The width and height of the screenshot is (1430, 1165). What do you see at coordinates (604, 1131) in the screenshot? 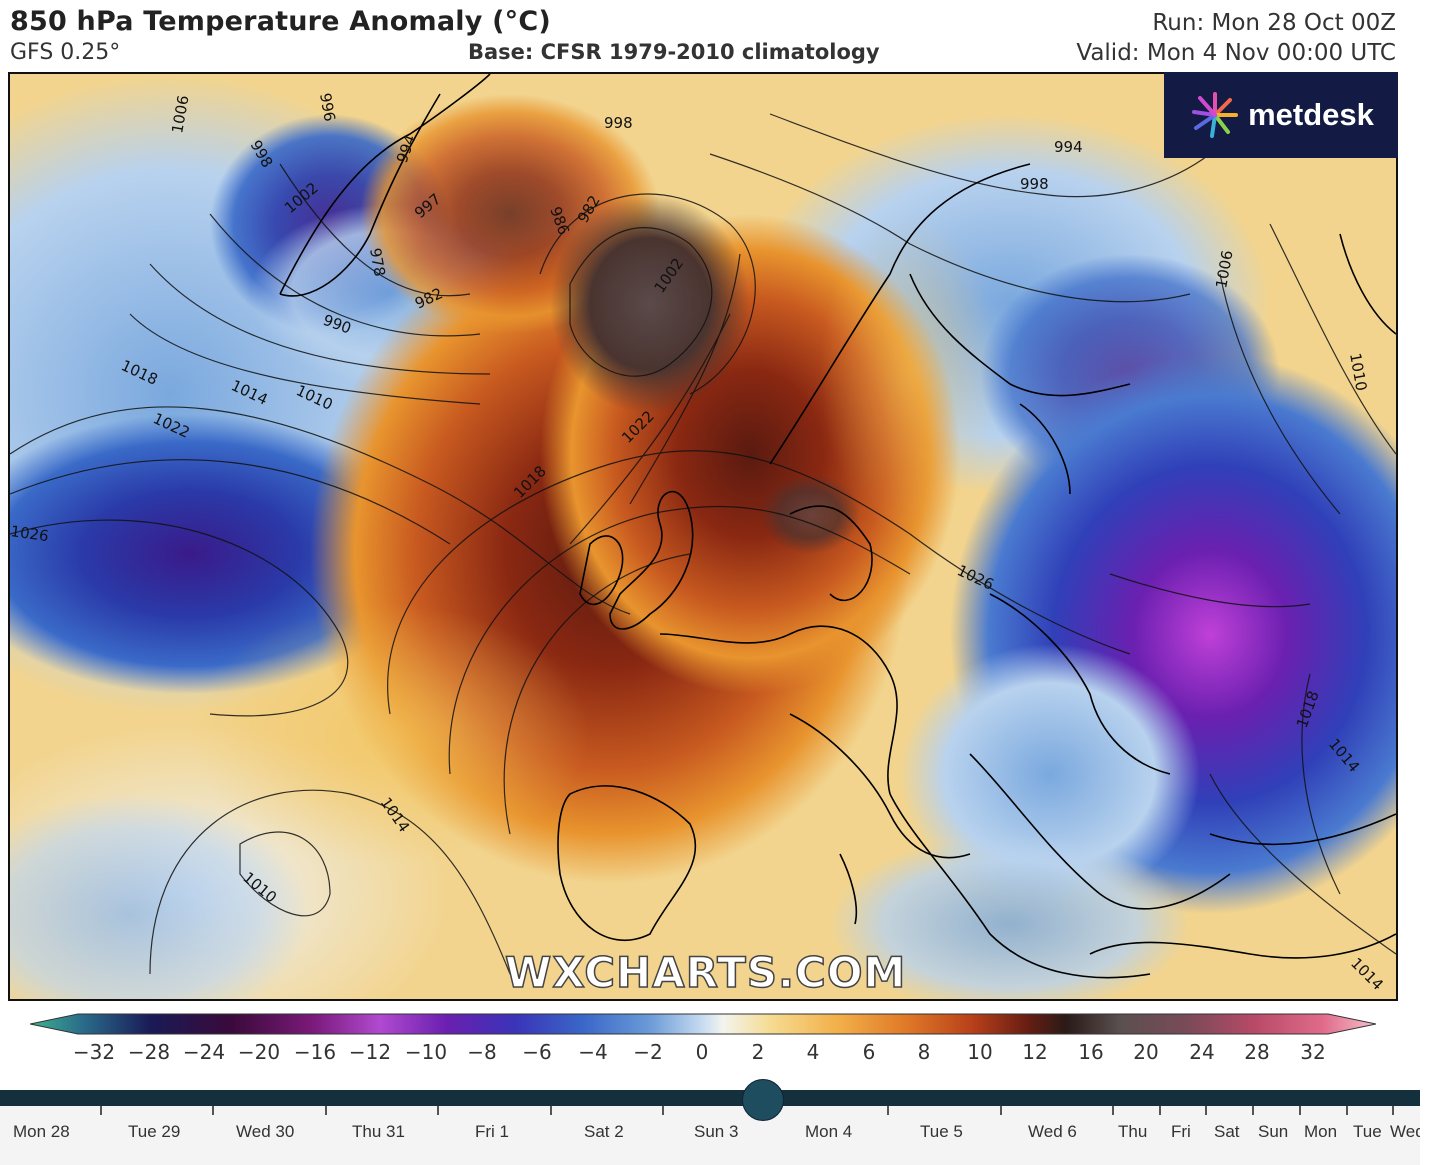
I see `timeline-day-sat2: Sat 2` at bounding box center [604, 1131].